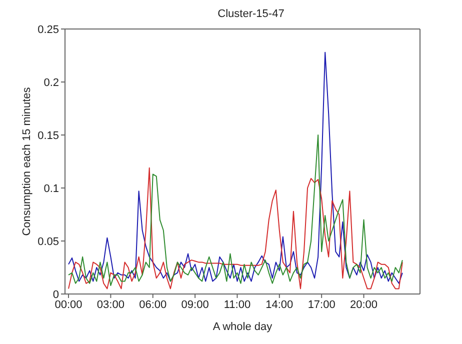  I want to click on chart-title: Cluster-15-47, so click(251, 14).